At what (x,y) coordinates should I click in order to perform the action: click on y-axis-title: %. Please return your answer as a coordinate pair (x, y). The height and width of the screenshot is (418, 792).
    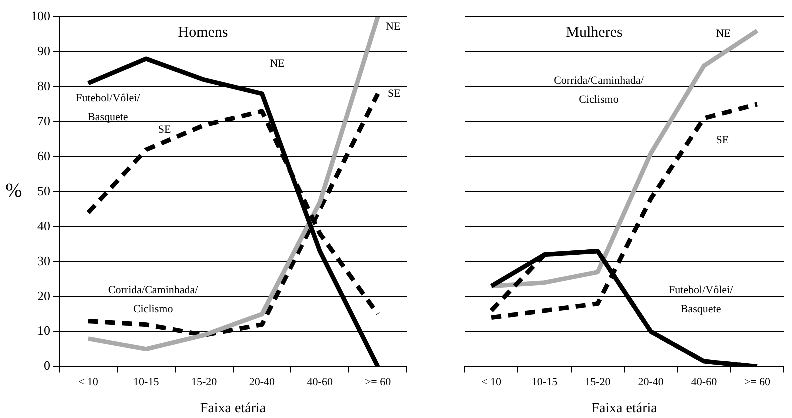
    Looking at the image, I should click on (14, 191).